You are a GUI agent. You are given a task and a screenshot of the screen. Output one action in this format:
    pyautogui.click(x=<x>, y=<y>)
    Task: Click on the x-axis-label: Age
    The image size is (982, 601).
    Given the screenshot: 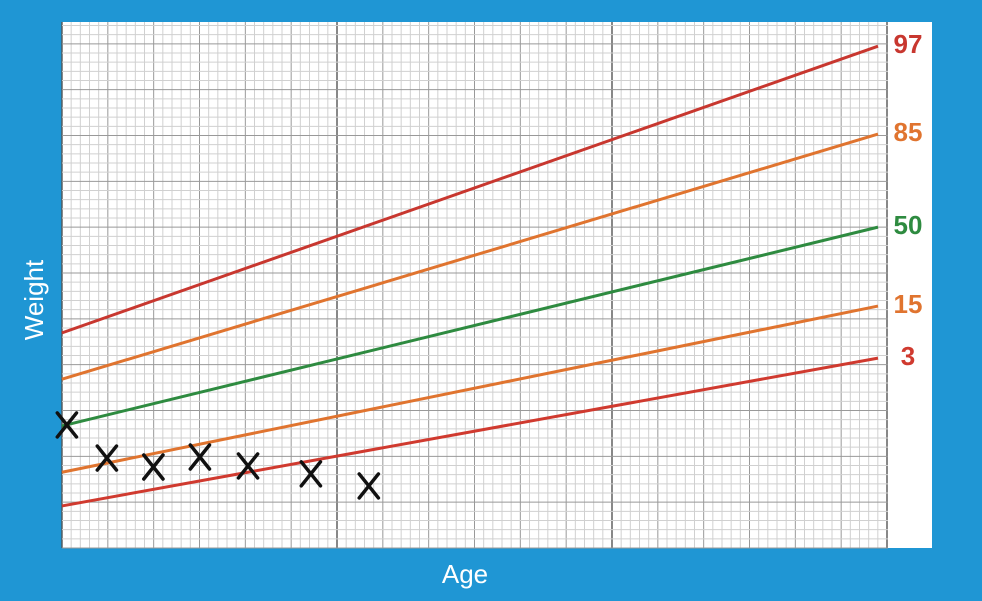 What is the action you would take?
    pyautogui.click(x=465, y=574)
    